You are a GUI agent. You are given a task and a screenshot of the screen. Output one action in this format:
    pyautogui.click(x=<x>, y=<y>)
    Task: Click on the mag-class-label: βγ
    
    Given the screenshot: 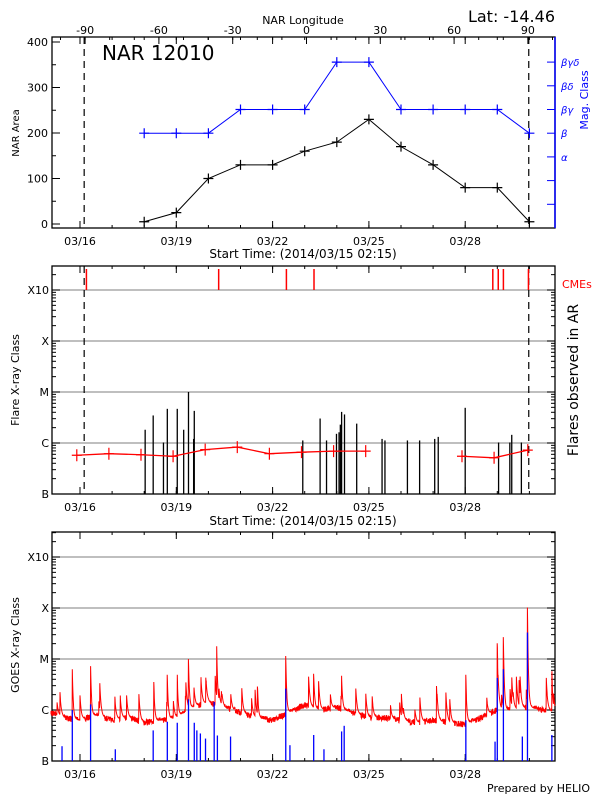 What is the action you would take?
    pyautogui.click(x=567, y=111)
    